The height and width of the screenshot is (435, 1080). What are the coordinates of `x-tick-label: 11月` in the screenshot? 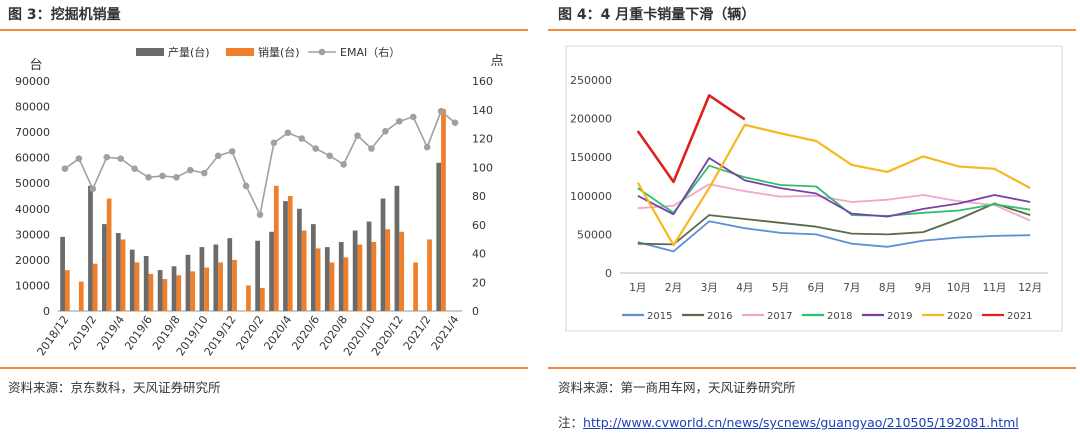 It's located at (995, 288).